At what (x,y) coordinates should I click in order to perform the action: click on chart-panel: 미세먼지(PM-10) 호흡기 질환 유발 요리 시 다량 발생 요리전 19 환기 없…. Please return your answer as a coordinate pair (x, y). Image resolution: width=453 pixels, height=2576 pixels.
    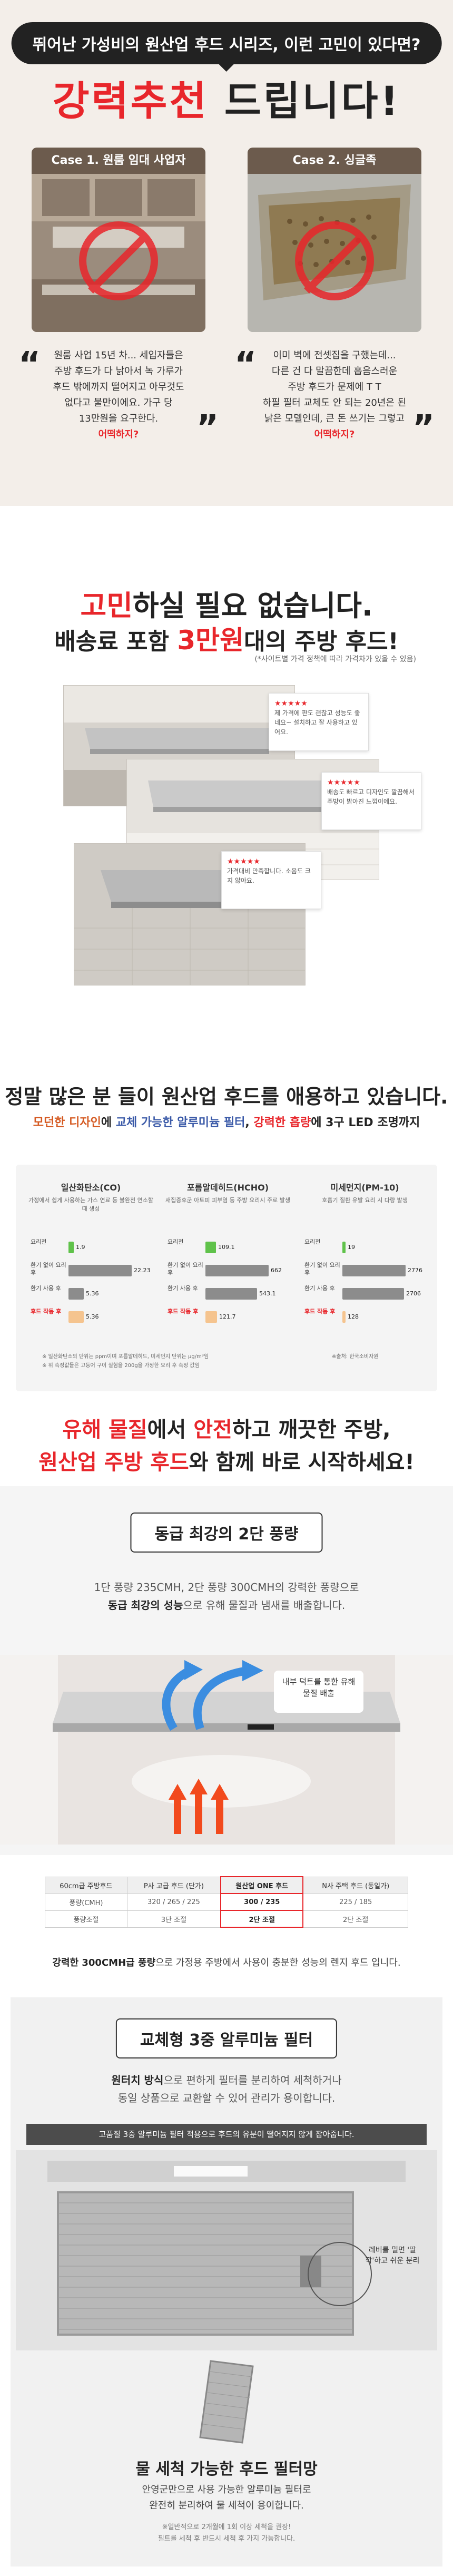
    Looking at the image, I should click on (364, 1259).